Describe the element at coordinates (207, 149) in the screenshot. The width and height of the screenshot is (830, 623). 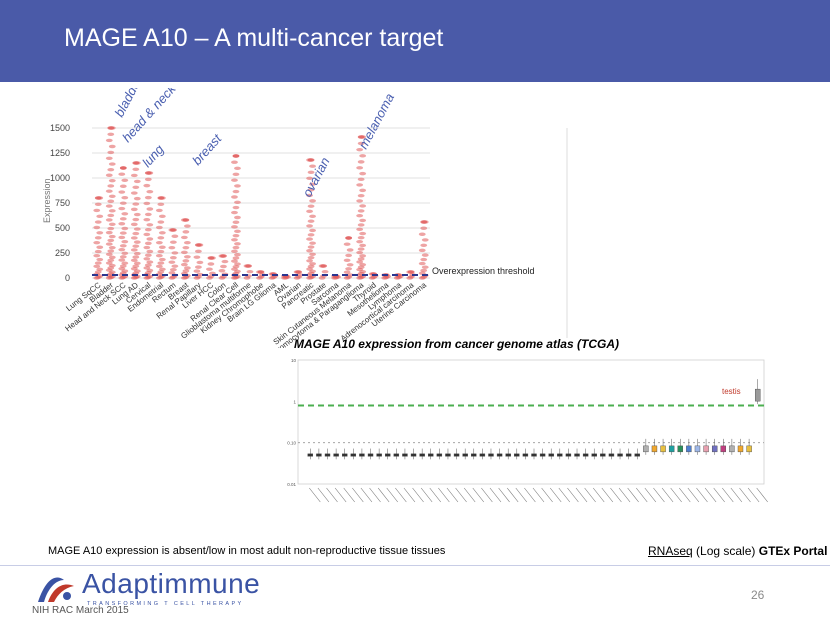
I see `annotation-label: breast` at that location.